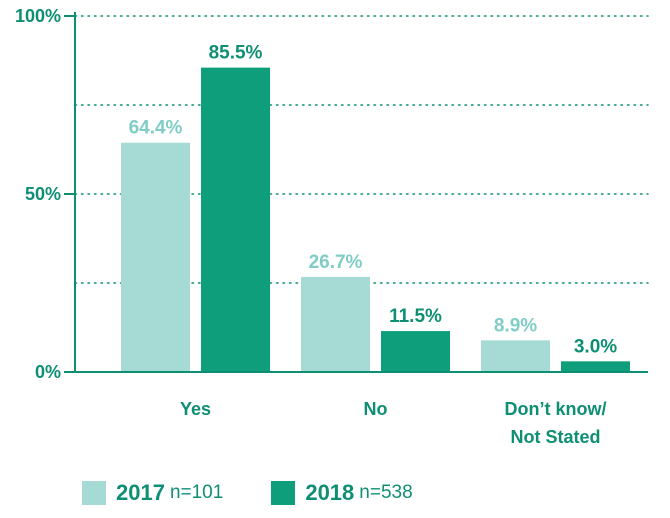 This screenshot has height=518, width=670. I want to click on legend: 2017 n=101 2018 n=538, so click(271, 493).